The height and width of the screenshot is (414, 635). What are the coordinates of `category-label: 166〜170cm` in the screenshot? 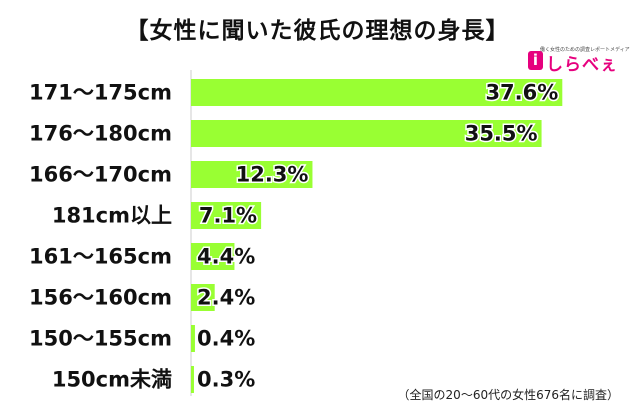 It's located at (100, 175).